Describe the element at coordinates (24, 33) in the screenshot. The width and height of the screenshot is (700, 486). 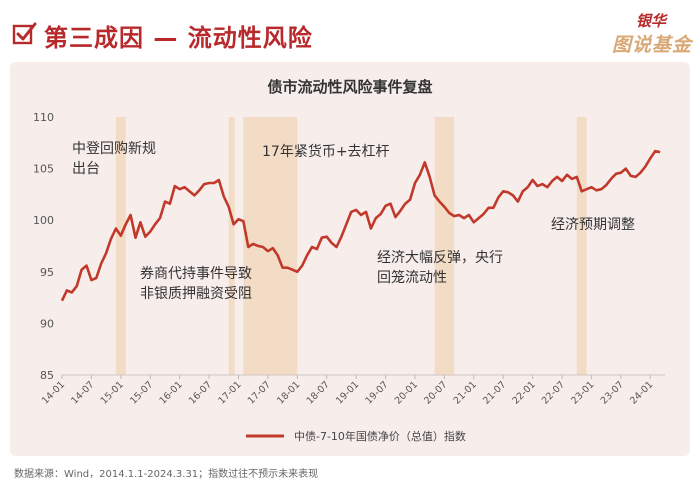
I see `checkbox-checked-icon` at that location.